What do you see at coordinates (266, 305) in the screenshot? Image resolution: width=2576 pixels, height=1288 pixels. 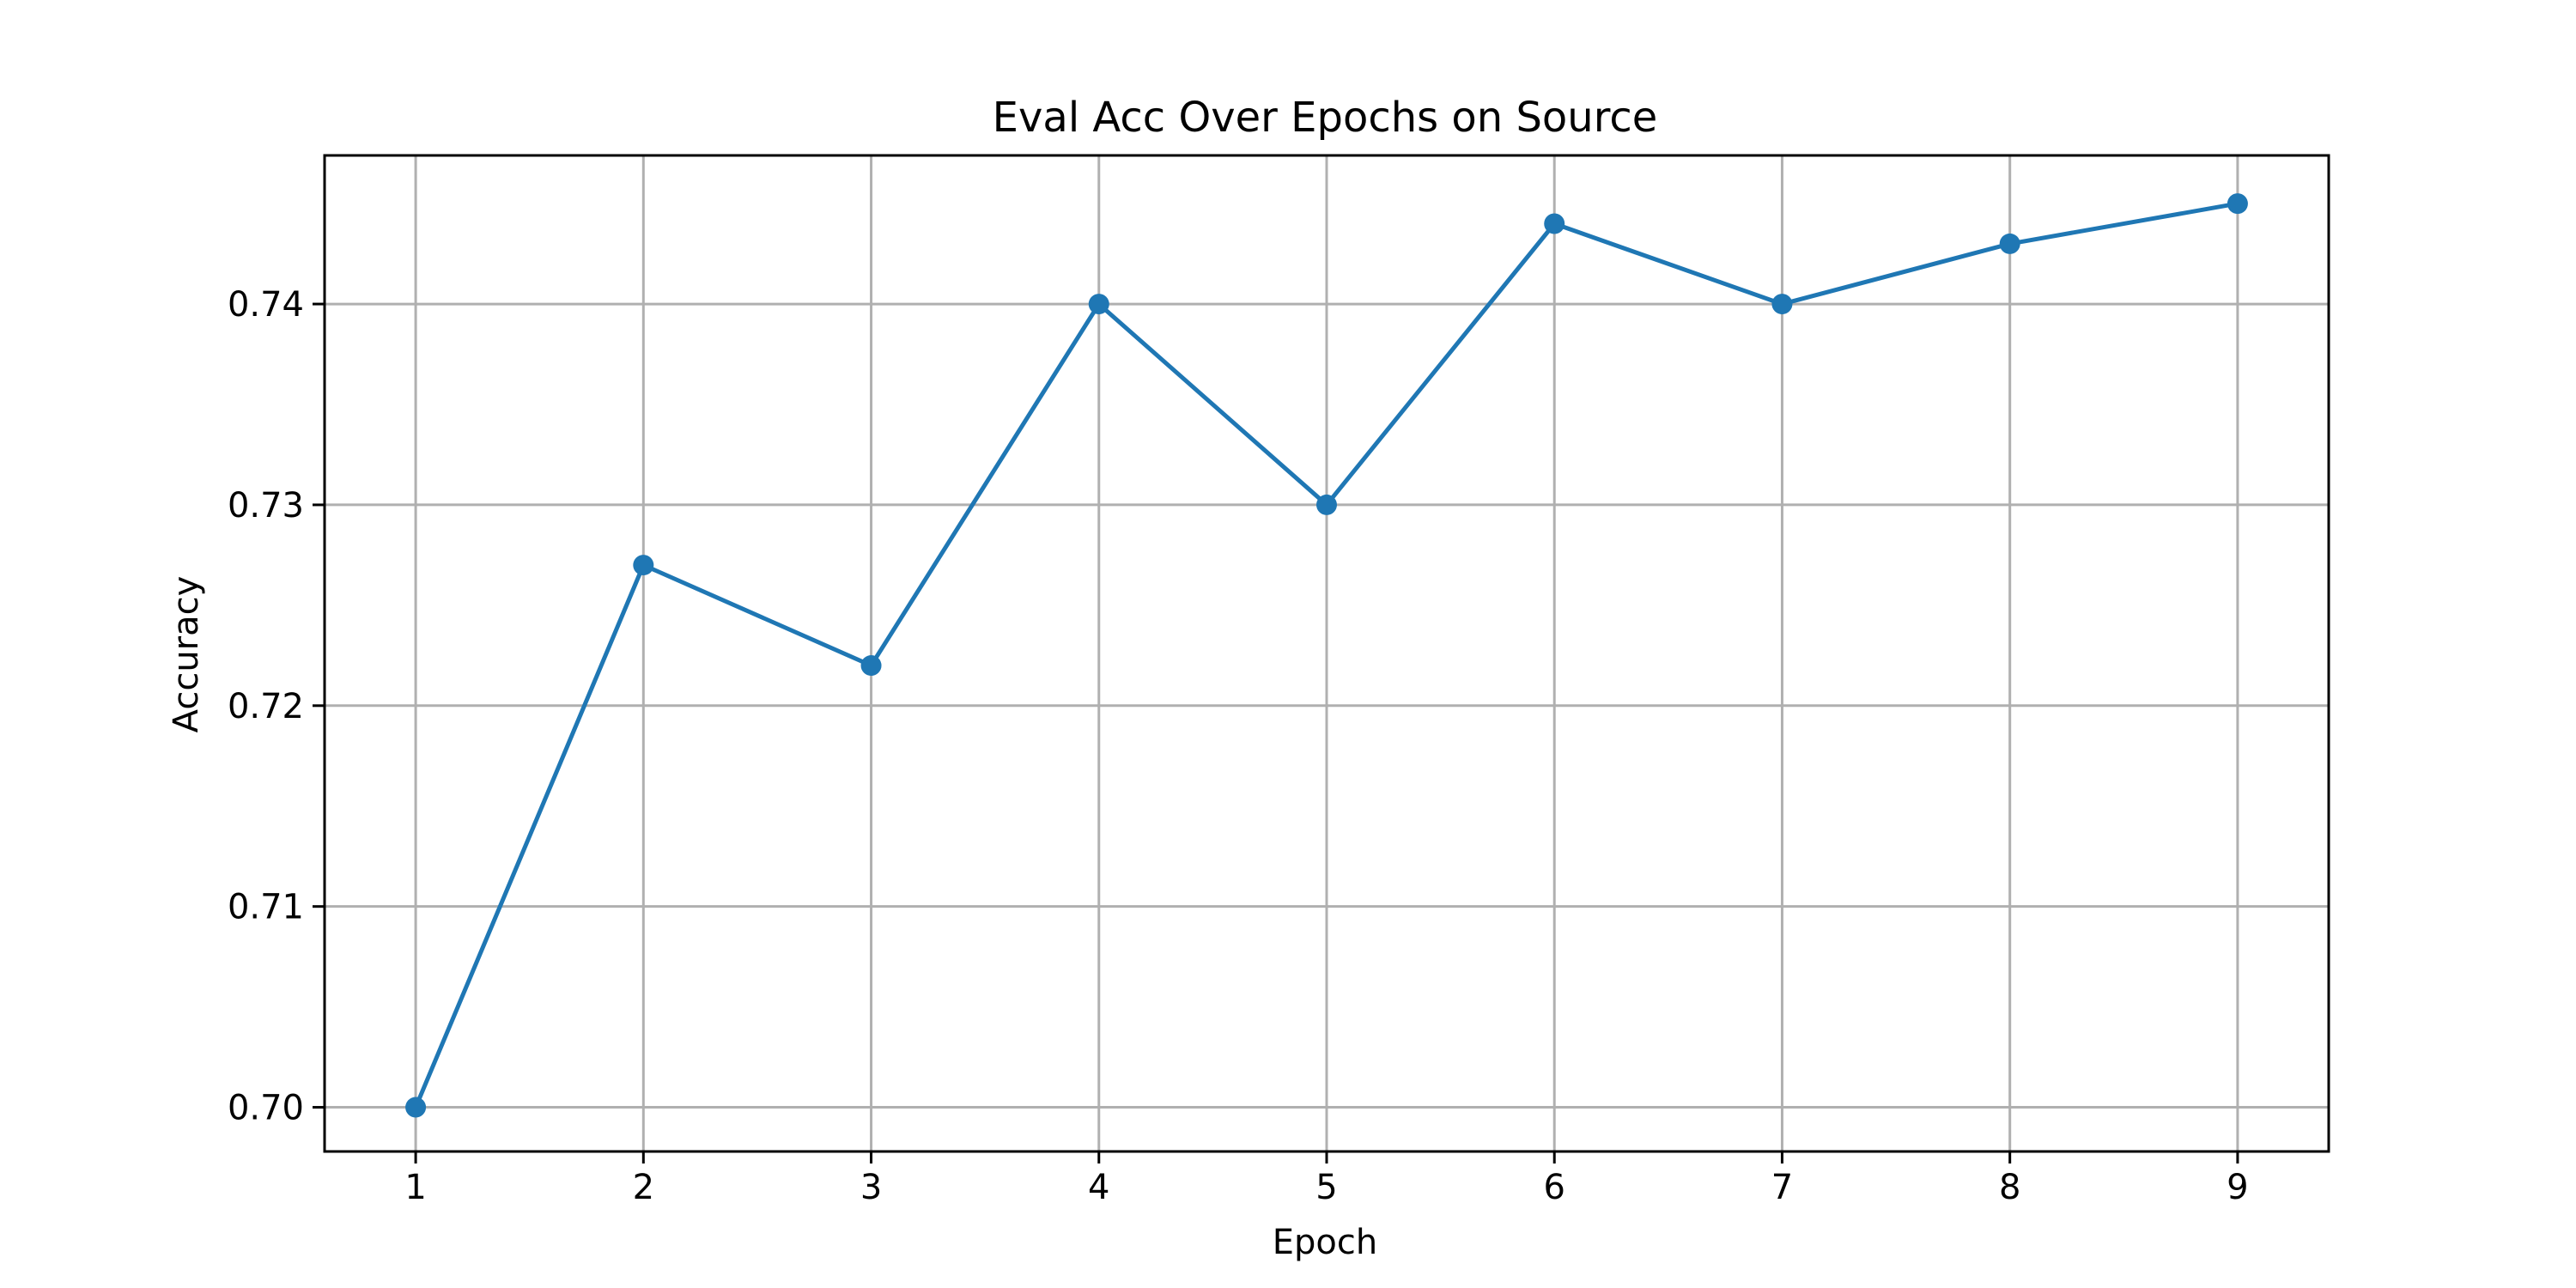 I see `y-tick-label: 0.74` at bounding box center [266, 305].